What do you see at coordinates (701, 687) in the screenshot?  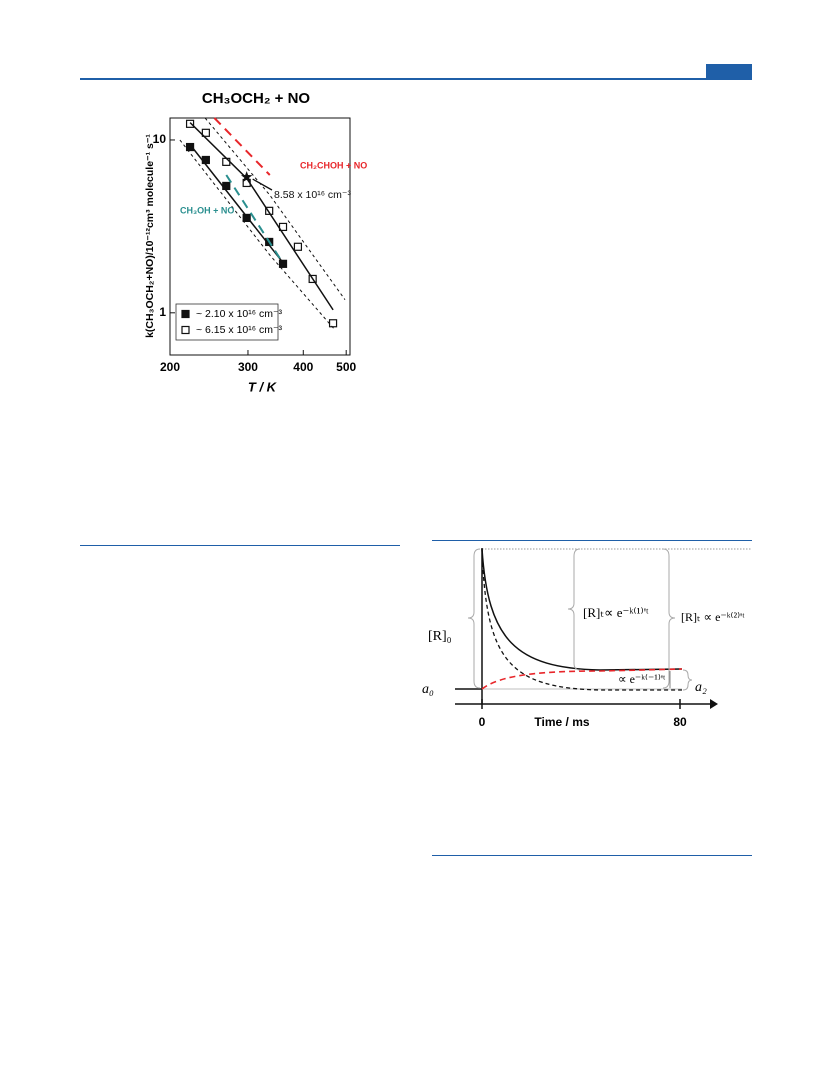 I see `label: a₂` at bounding box center [701, 687].